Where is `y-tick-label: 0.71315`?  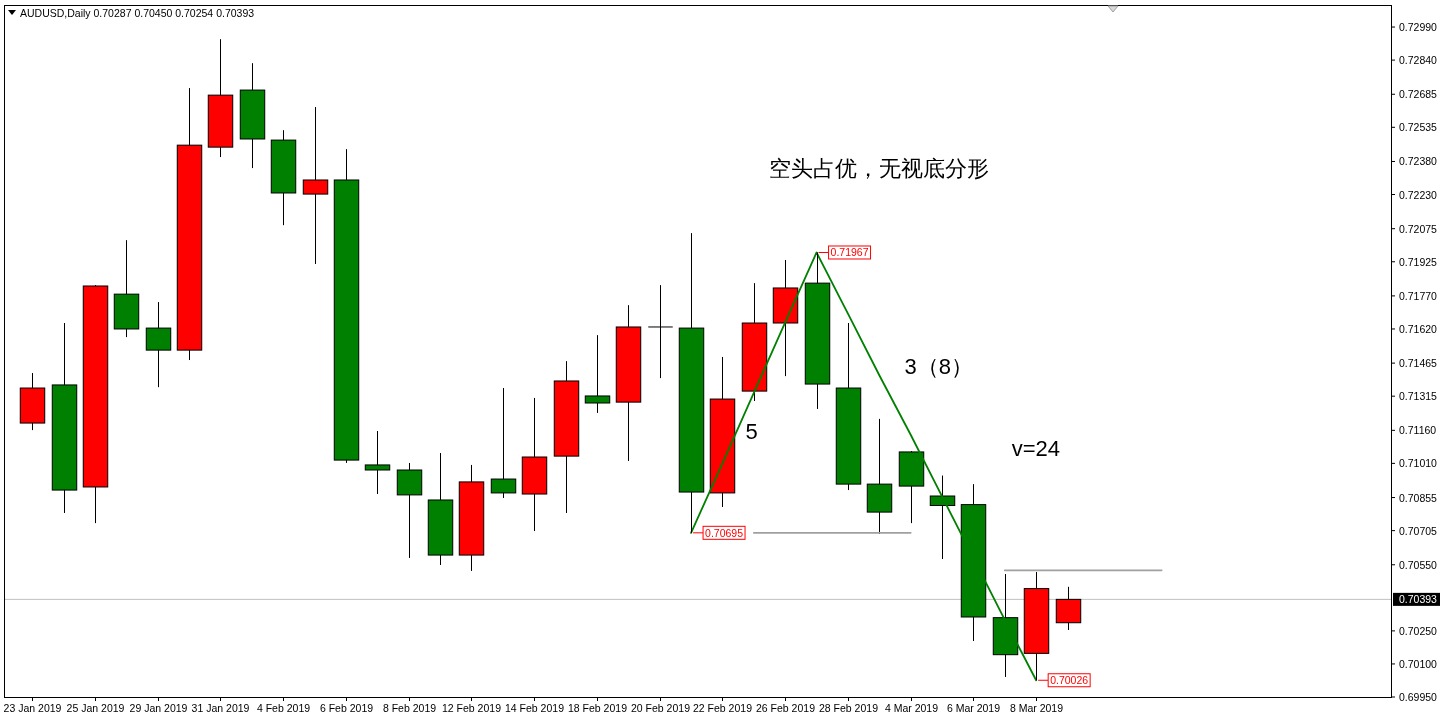 y-tick-label: 0.71315 is located at coordinates (1418, 396).